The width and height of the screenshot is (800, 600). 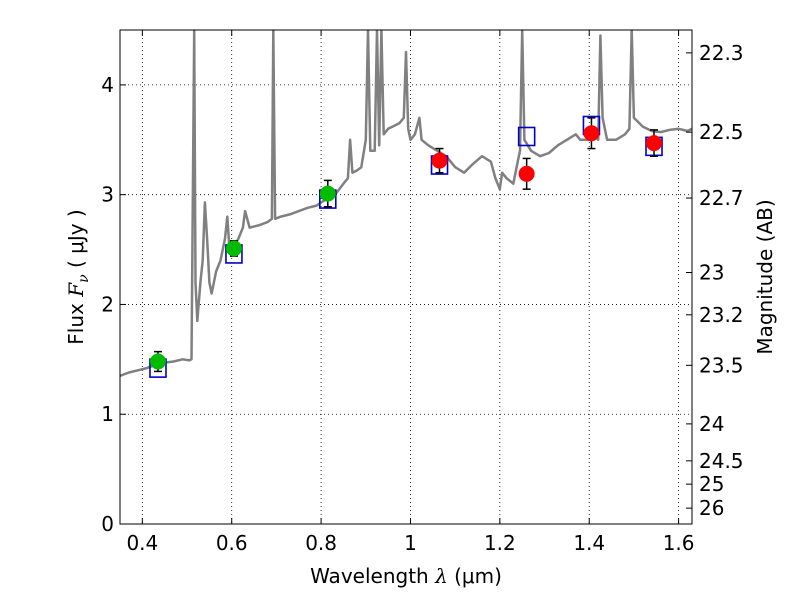 I want to click on y2-tick-label: 23.2, so click(x=721, y=315).